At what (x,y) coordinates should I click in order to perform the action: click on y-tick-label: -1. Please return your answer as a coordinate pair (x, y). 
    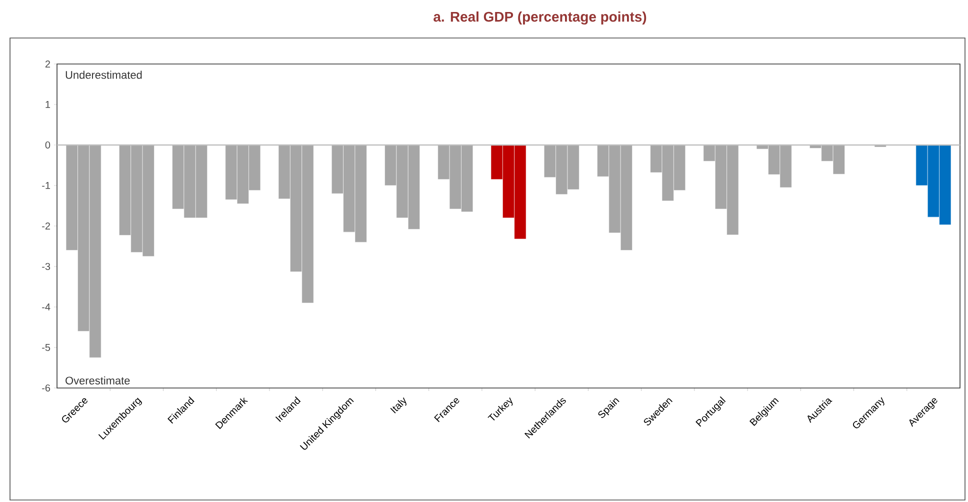
    Looking at the image, I should click on (46, 185).